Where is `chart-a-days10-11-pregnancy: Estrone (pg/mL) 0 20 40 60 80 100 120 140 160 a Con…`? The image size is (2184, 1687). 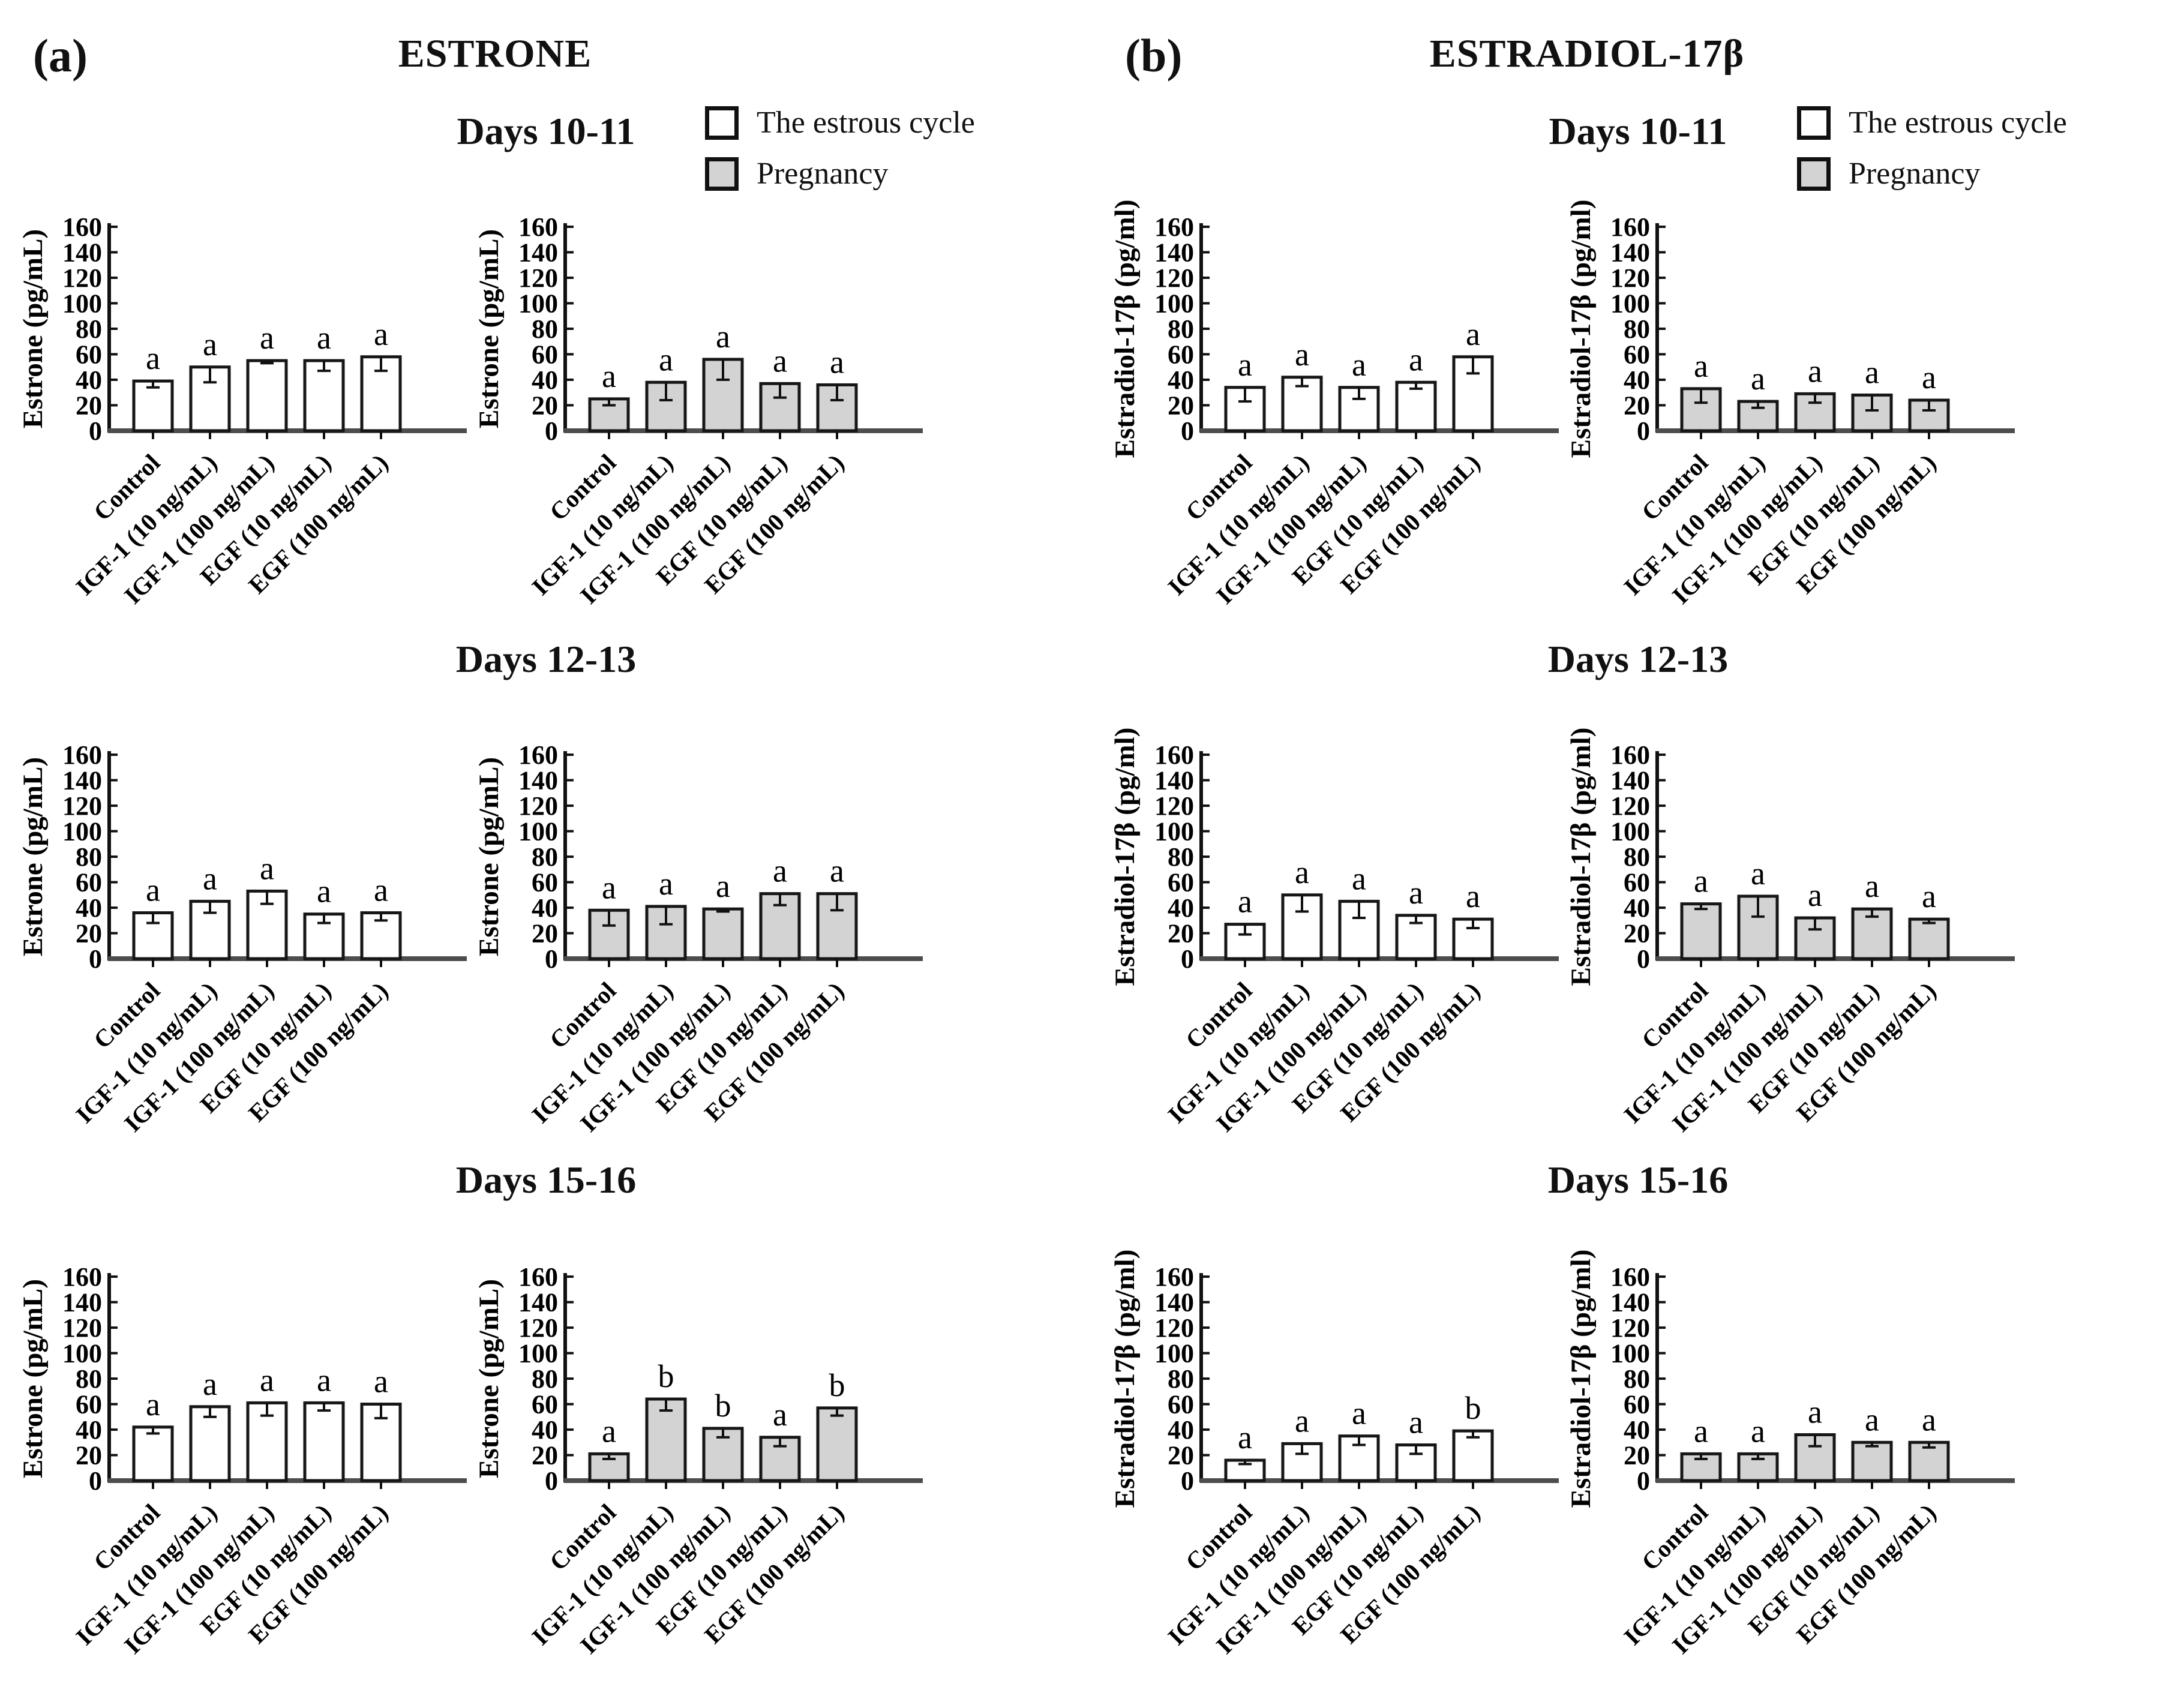
chart-a-days10-11-pregnancy: Estrone (pg/mL) 0 20 40 60 80 100 120 140 160 a Con… is located at coordinates (701, 395).